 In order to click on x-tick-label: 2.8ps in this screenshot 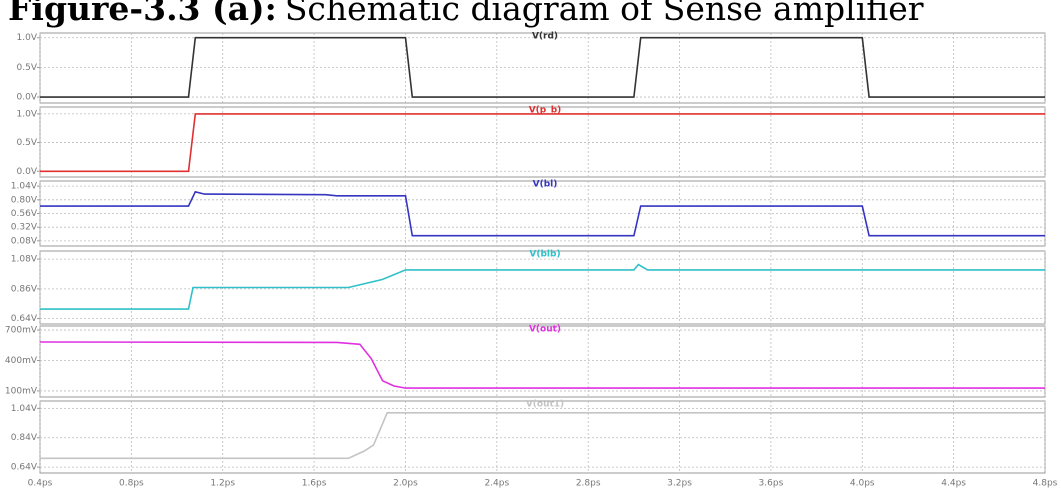, I will do `click(588, 484)`.